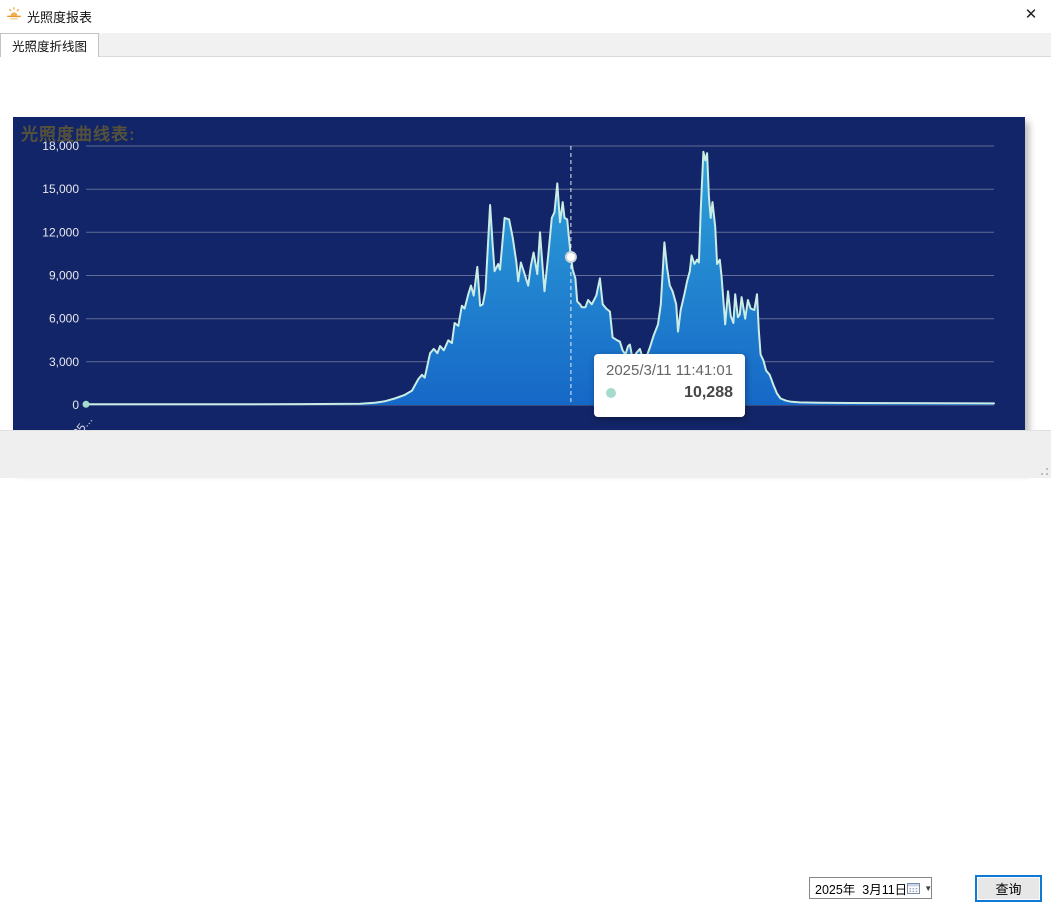 The width and height of the screenshot is (1051, 902). Describe the element at coordinates (914, 888) in the screenshot. I see `calendar-icon` at that location.